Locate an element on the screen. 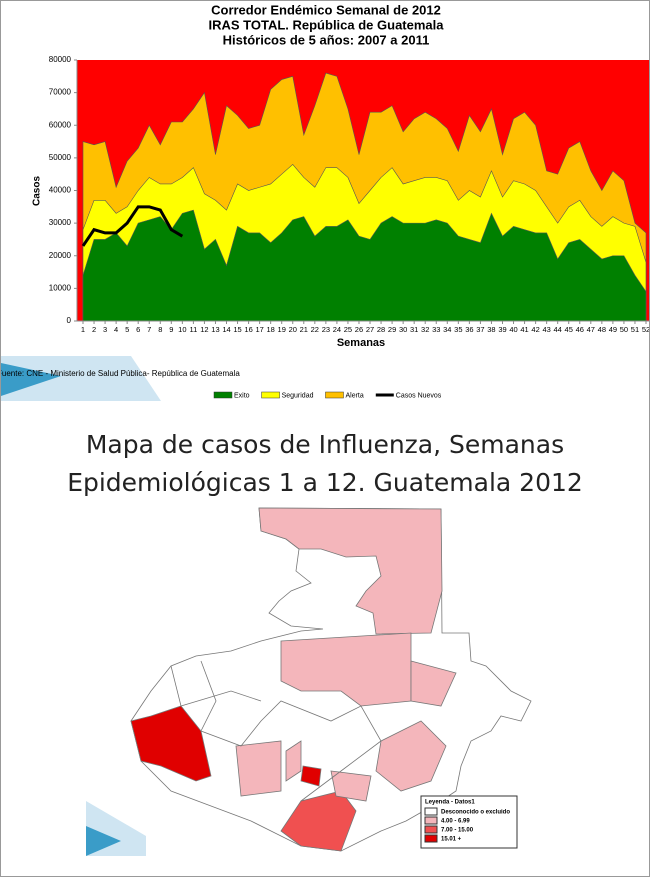 The image size is (650, 877). legend-item: Seguridad is located at coordinates (287, 395).